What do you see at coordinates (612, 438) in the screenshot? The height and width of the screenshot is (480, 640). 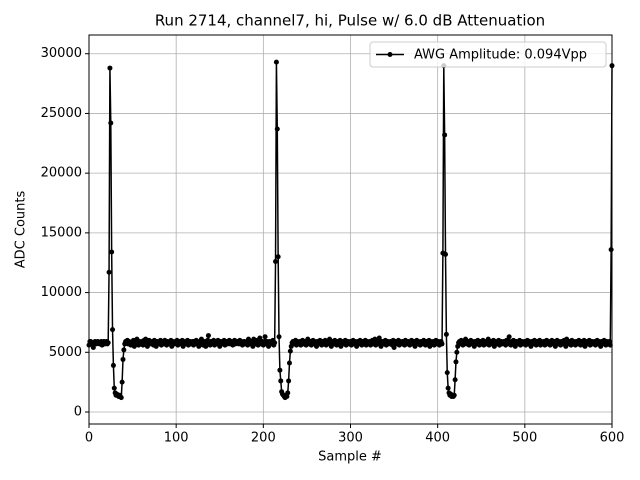 I see `x-tick-label: 600` at bounding box center [612, 438].